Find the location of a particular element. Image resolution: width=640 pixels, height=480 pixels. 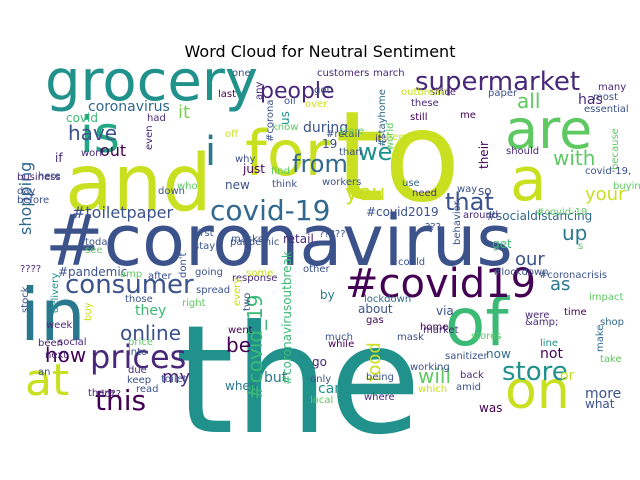

word-13: supermarket is located at coordinates (497, 82).